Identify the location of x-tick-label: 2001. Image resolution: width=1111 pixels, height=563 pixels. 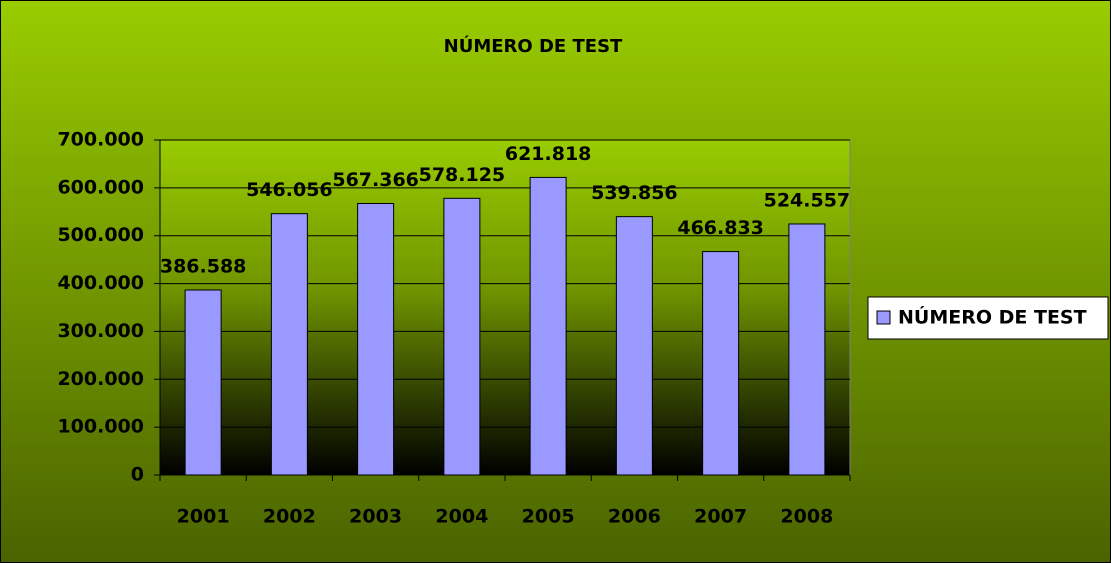
(203, 517).